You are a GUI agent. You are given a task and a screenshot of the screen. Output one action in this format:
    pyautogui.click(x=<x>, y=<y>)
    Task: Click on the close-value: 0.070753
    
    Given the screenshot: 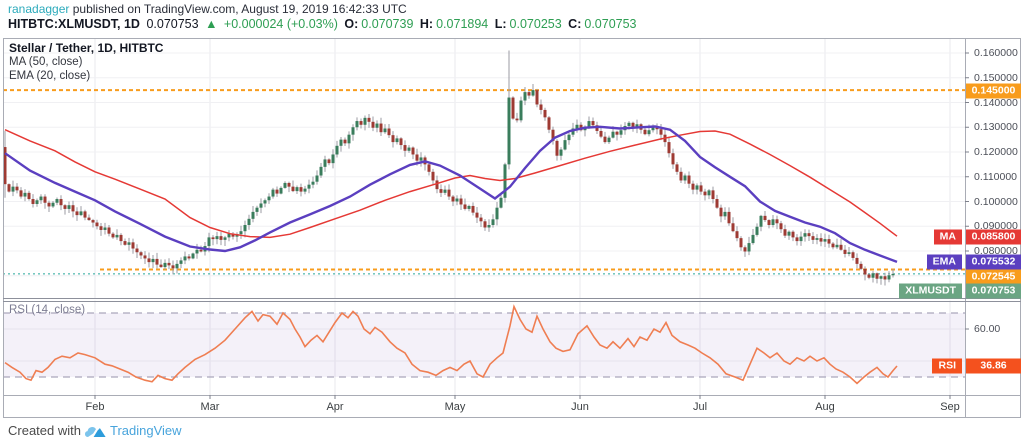 What is the action you would take?
    pyautogui.click(x=610, y=24)
    